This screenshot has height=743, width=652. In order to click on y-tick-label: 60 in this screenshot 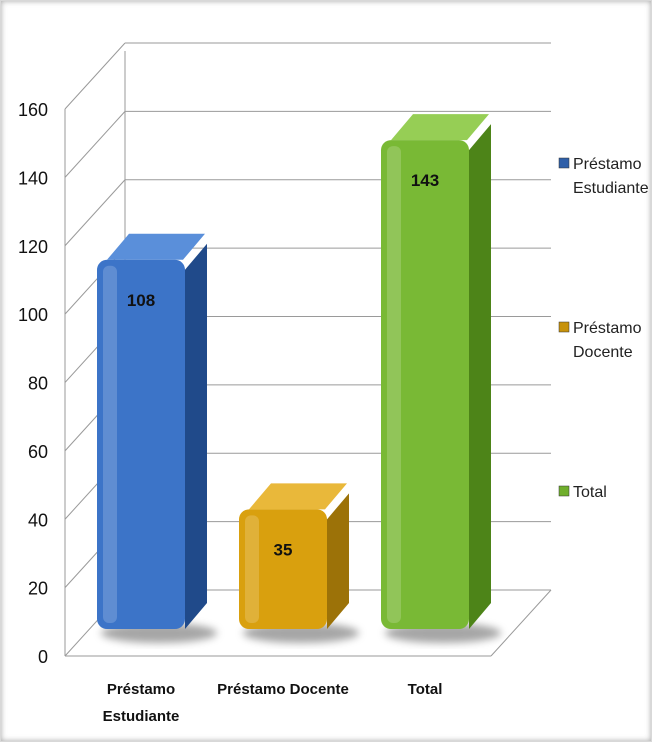, I will do `click(38, 452)`.